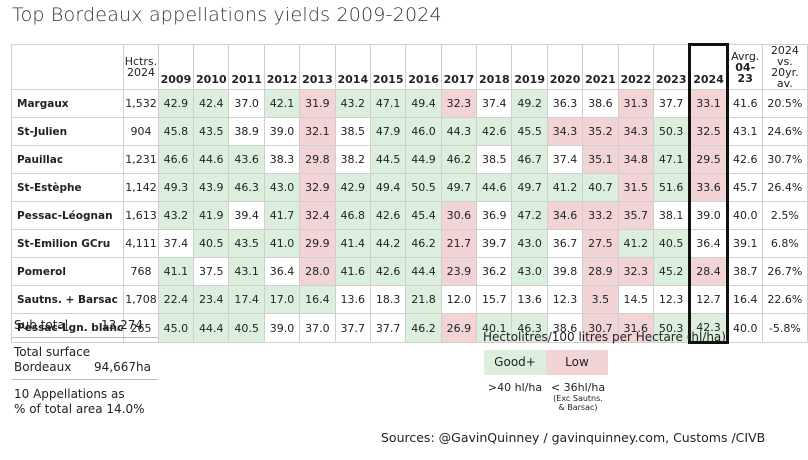 The image size is (808, 460). I want to click on year-header: 2023, so click(671, 67).